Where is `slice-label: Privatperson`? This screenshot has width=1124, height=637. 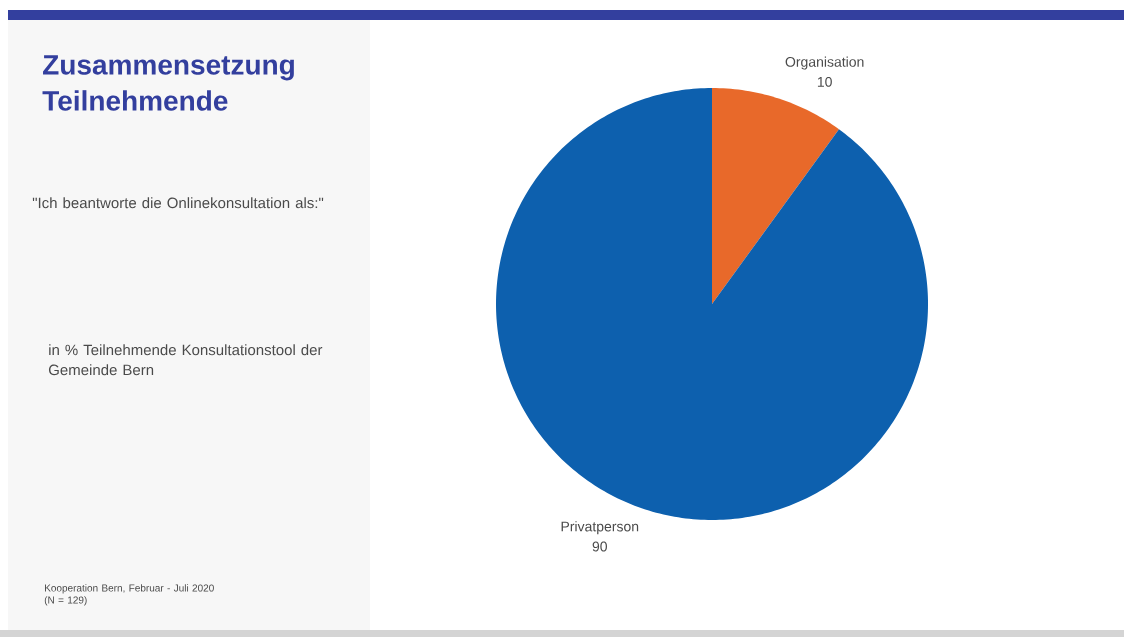
slice-label: Privatperson is located at coordinates (600, 528).